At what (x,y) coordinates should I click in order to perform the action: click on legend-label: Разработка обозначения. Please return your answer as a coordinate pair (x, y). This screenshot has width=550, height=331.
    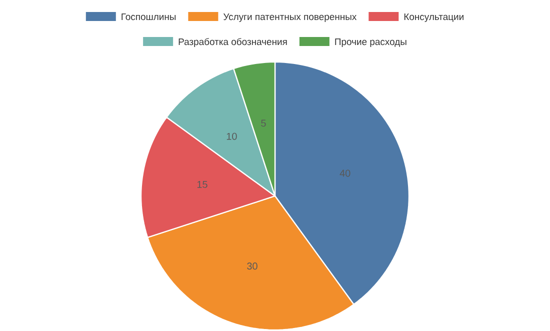
    Looking at the image, I should click on (232, 43).